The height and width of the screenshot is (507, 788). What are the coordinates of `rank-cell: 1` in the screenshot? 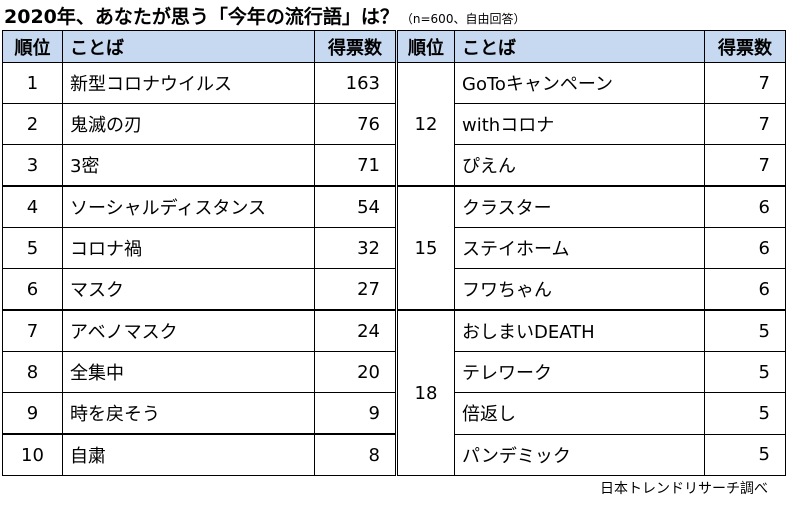 It's located at (32, 83).